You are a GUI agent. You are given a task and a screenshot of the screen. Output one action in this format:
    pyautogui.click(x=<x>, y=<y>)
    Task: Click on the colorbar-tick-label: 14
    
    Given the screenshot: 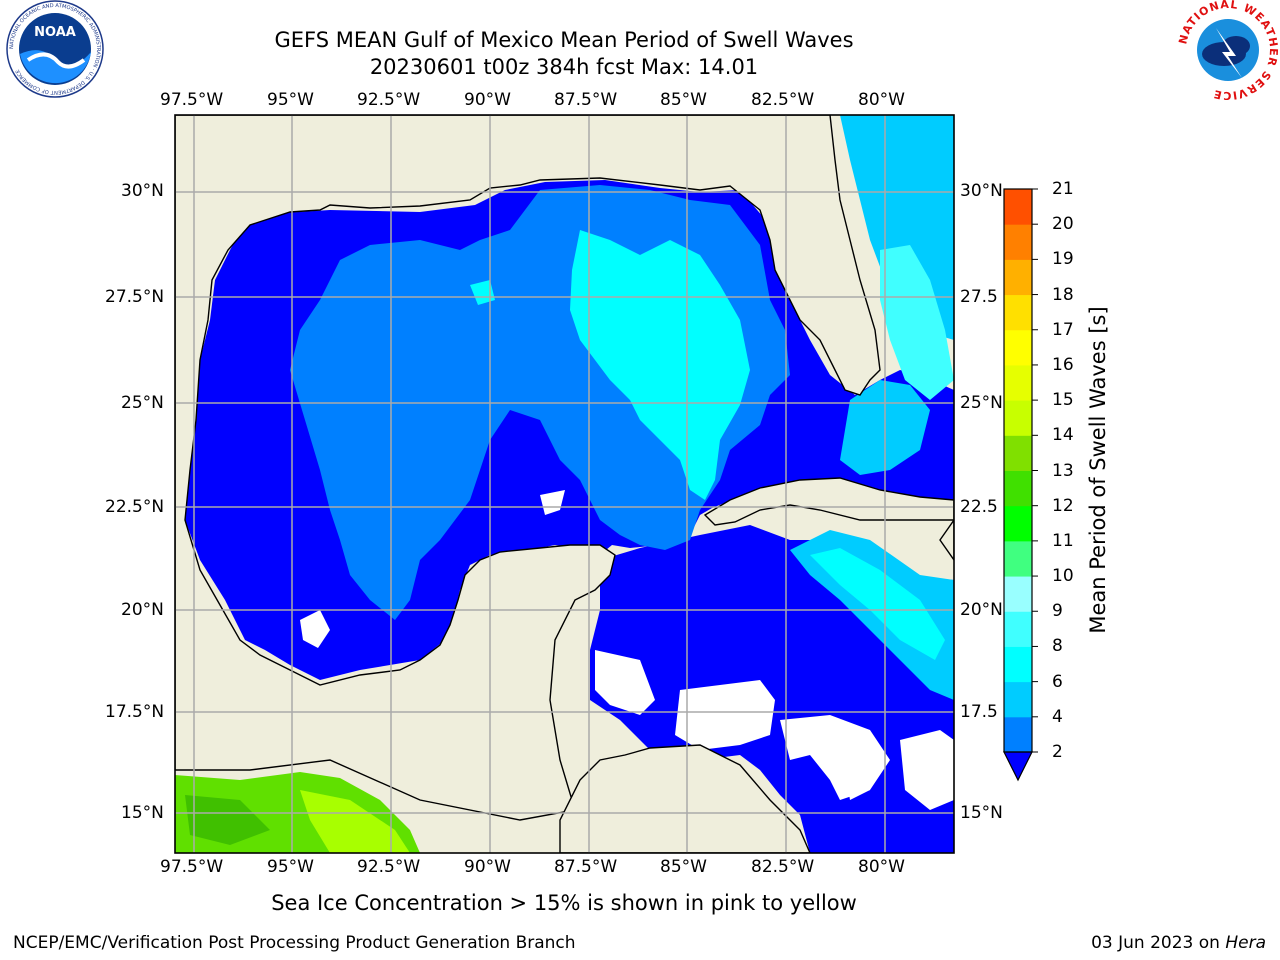 What is the action you would take?
    pyautogui.click(x=1063, y=435)
    